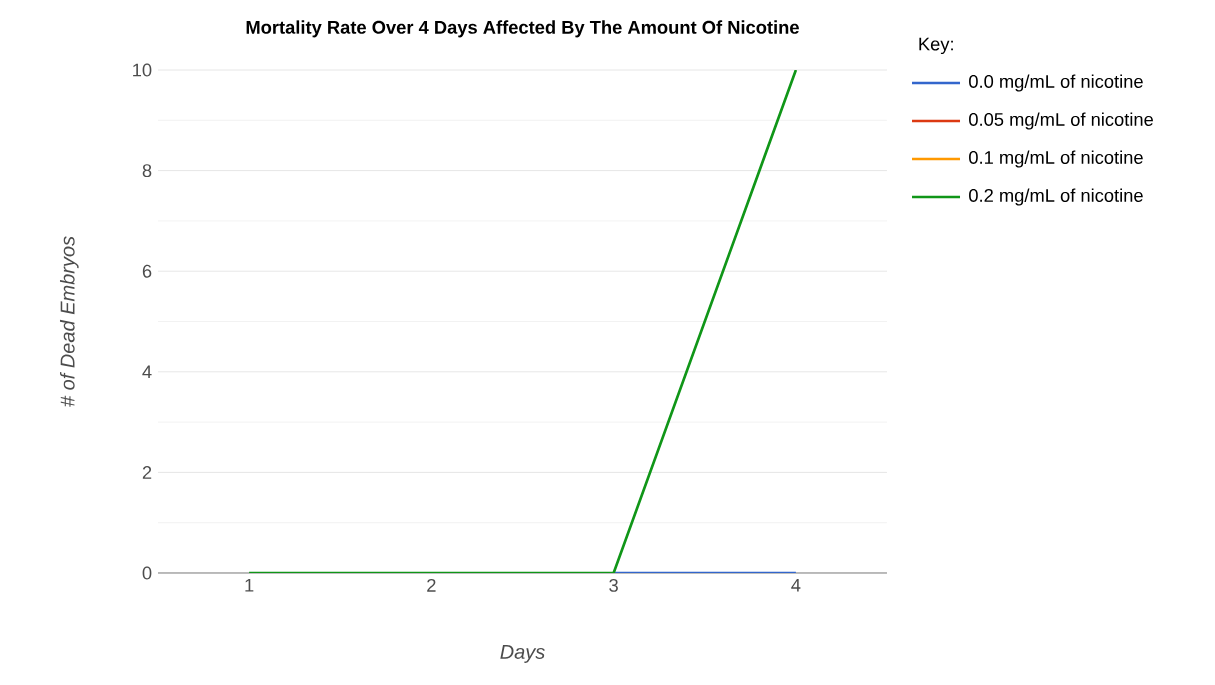 This screenshot has width=1215, height=685. What do you see at coordinates (522, 29) in the screenshot?
I see `chart-title: Mortality Rate Over 4 Days Affected By The Amount Of Nicotine` at bounding box center [522, 29].